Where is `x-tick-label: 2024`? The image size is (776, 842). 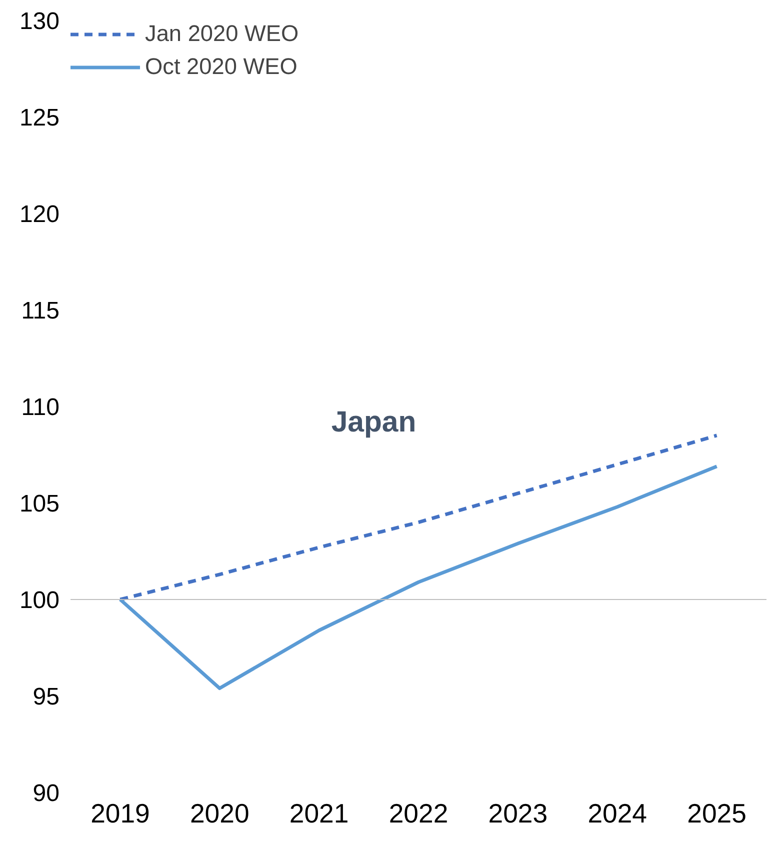 x-tick-label: 2024 is located at coordinates (618, 813).